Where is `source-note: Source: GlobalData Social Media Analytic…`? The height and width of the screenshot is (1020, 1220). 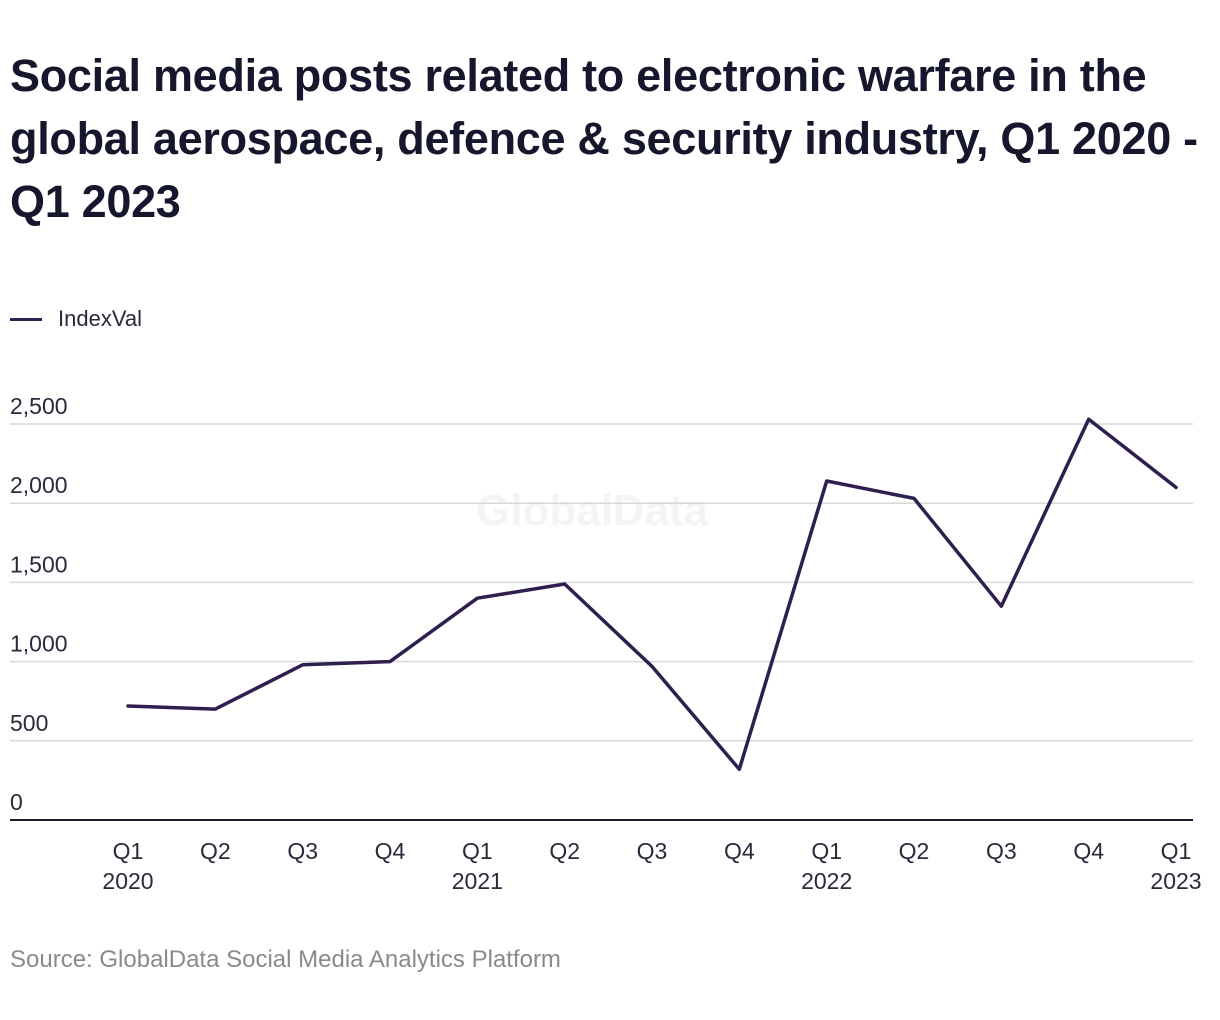 source-note: Source: GlobalData Social Media Analytic… is located at coordinates (285, 959).